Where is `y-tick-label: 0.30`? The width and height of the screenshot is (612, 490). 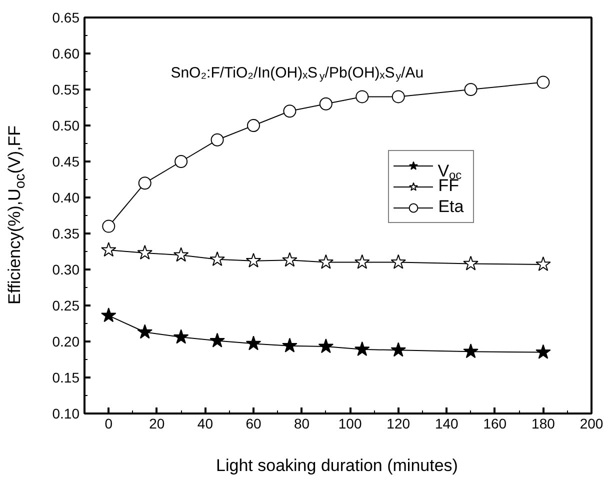 y-tick-label: 0.30 is located at coordinates (66, 270).